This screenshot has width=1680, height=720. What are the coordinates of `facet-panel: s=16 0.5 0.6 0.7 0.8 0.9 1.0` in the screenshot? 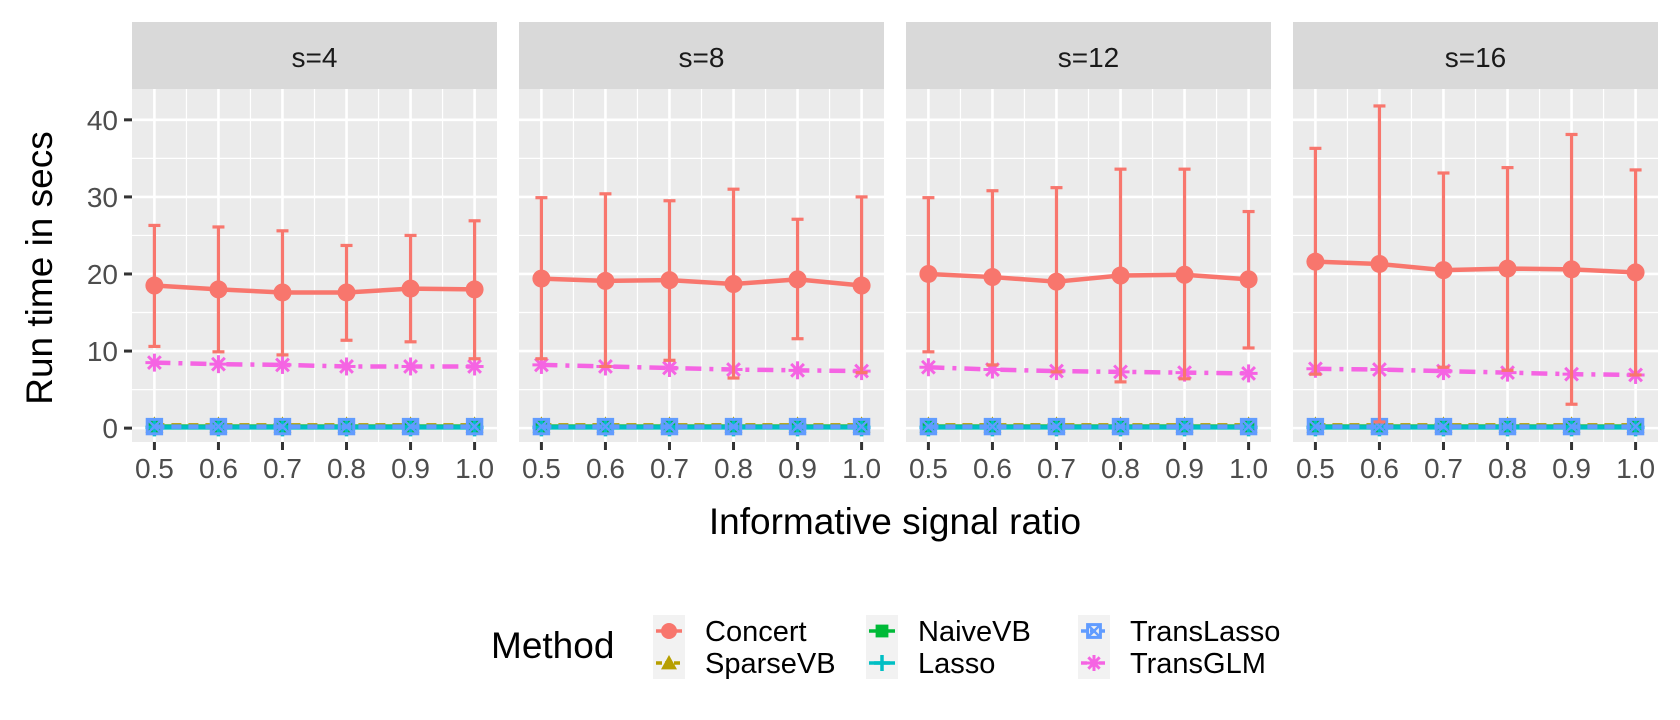 It's located at (1475, 253).